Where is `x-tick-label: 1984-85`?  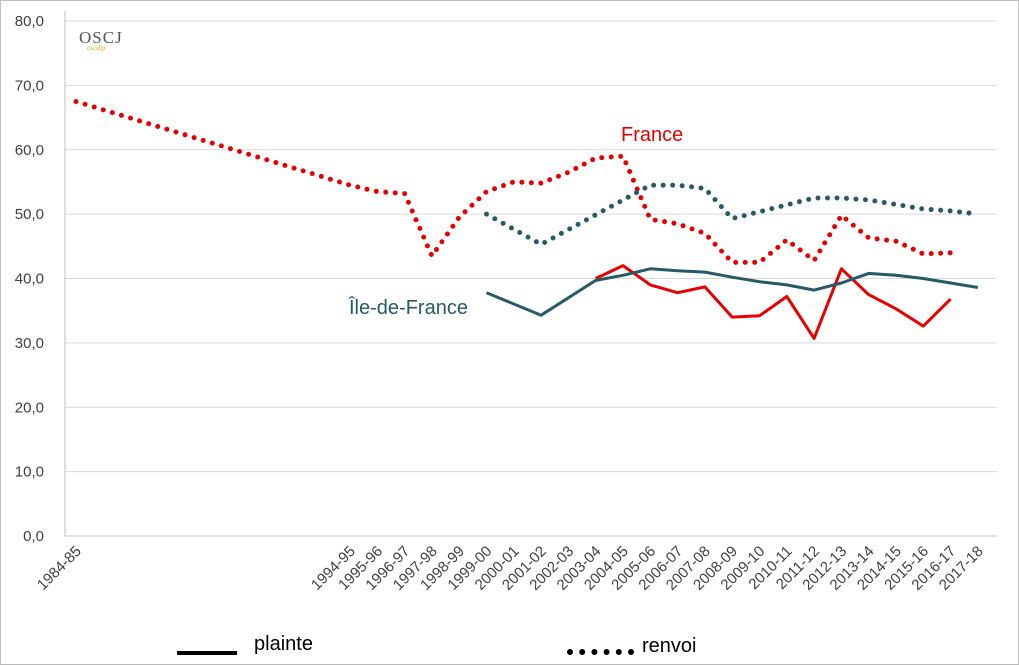
x-tick-label: 1984-85 is located at coordinates (59, 568).